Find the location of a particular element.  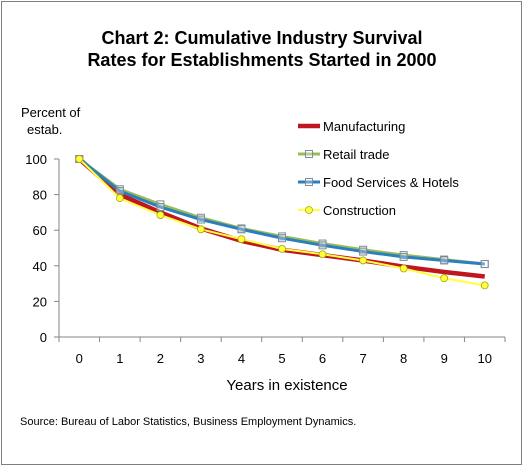

y-tick-label: 20 is located at coordinates (40, 301).